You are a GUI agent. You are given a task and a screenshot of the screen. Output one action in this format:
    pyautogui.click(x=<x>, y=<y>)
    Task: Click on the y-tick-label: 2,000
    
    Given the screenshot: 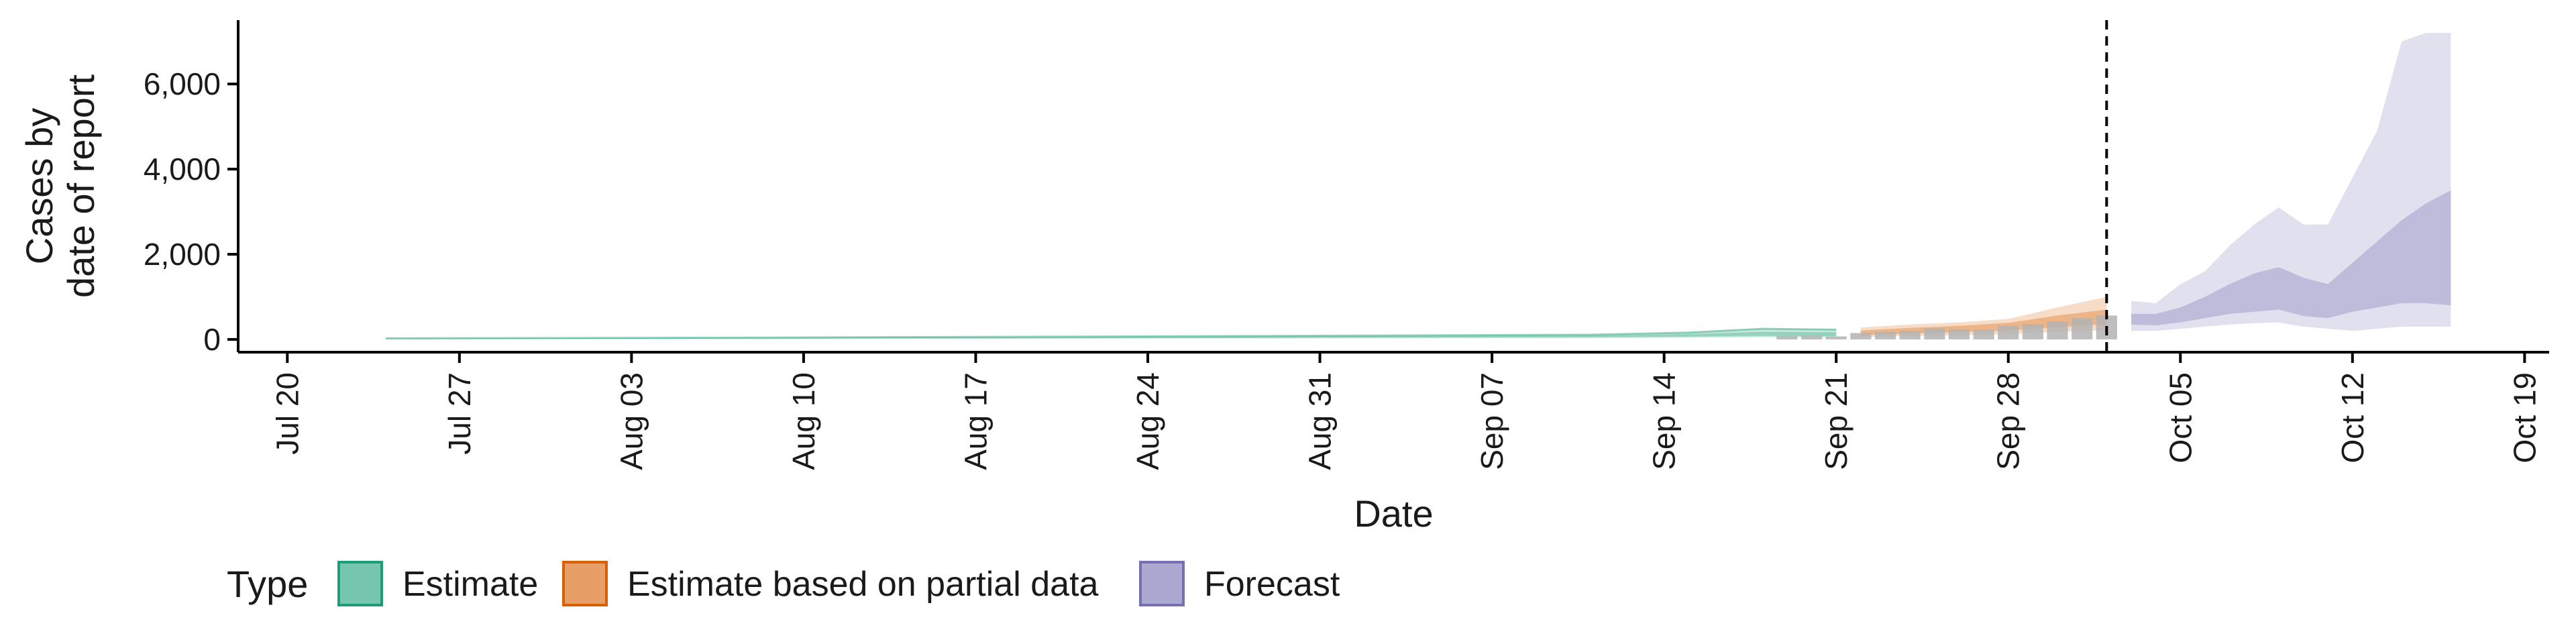 What is the action you would take?
    pyautogui.click(x=182, y=254)
    